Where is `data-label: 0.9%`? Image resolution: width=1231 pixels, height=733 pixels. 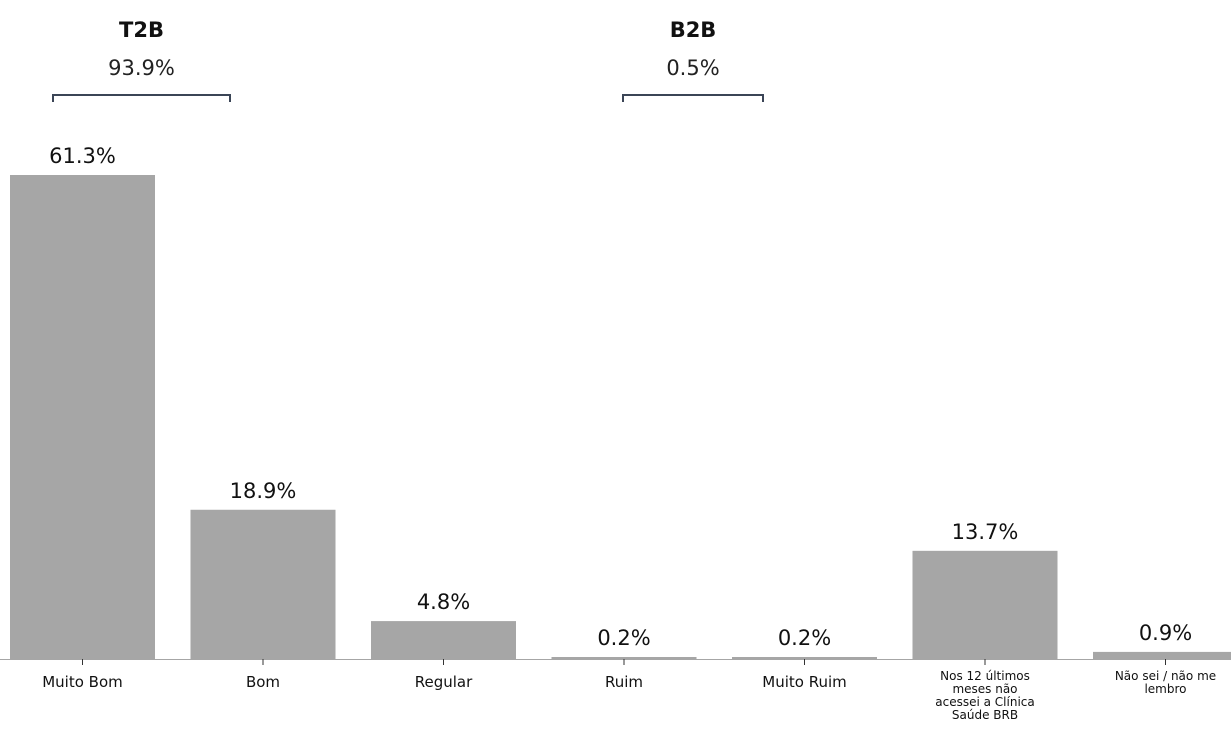
data-label: 0.9% is located at coordinates (1165, 633).